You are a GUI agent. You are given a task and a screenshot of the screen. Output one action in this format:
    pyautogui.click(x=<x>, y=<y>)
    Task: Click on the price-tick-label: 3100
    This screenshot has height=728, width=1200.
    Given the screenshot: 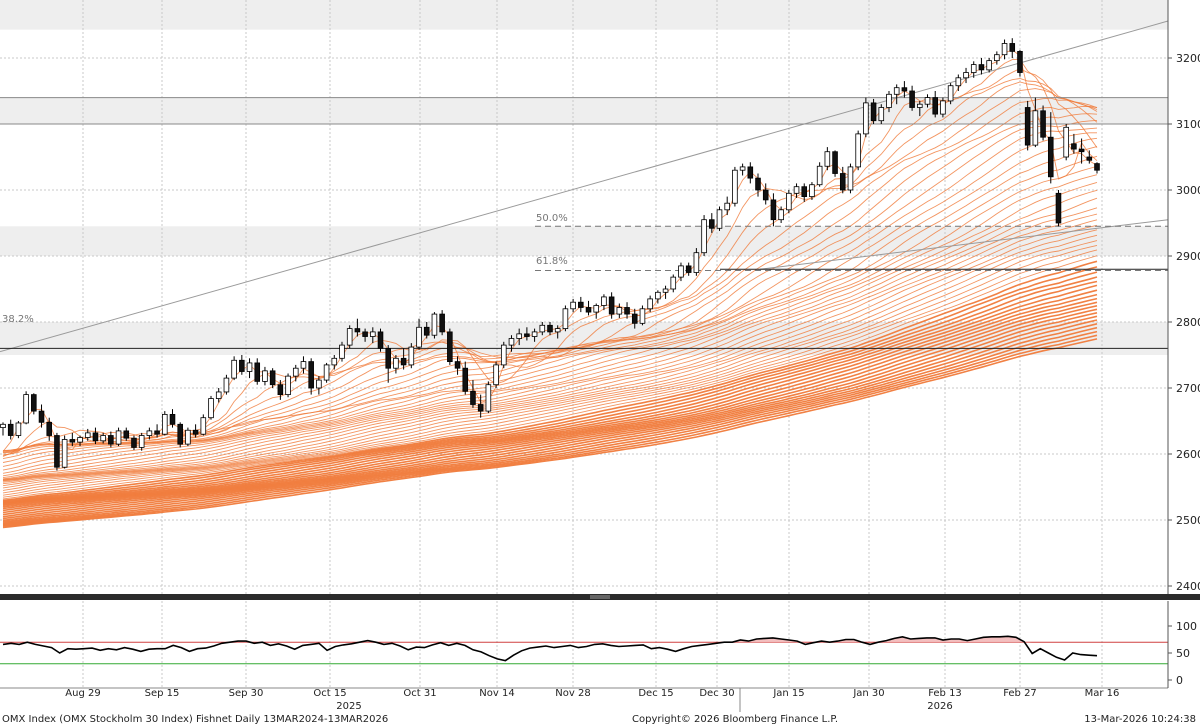 What is the action you would take?
    pyautogui.click(x=1188, y=124)
    